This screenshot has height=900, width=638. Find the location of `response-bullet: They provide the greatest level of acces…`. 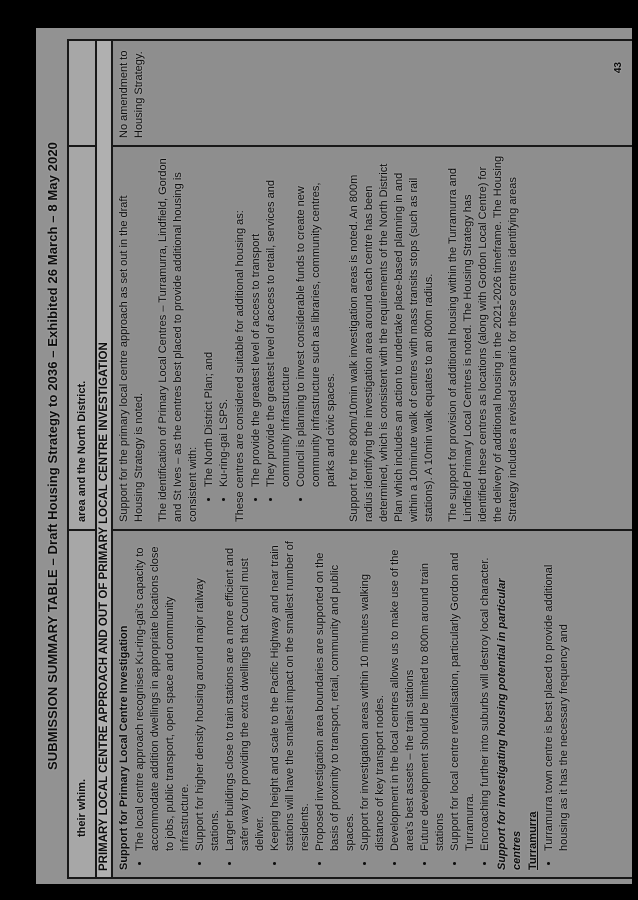

response-bullet: They provide the greatest level of acces… is located at coordinates (279, 321).